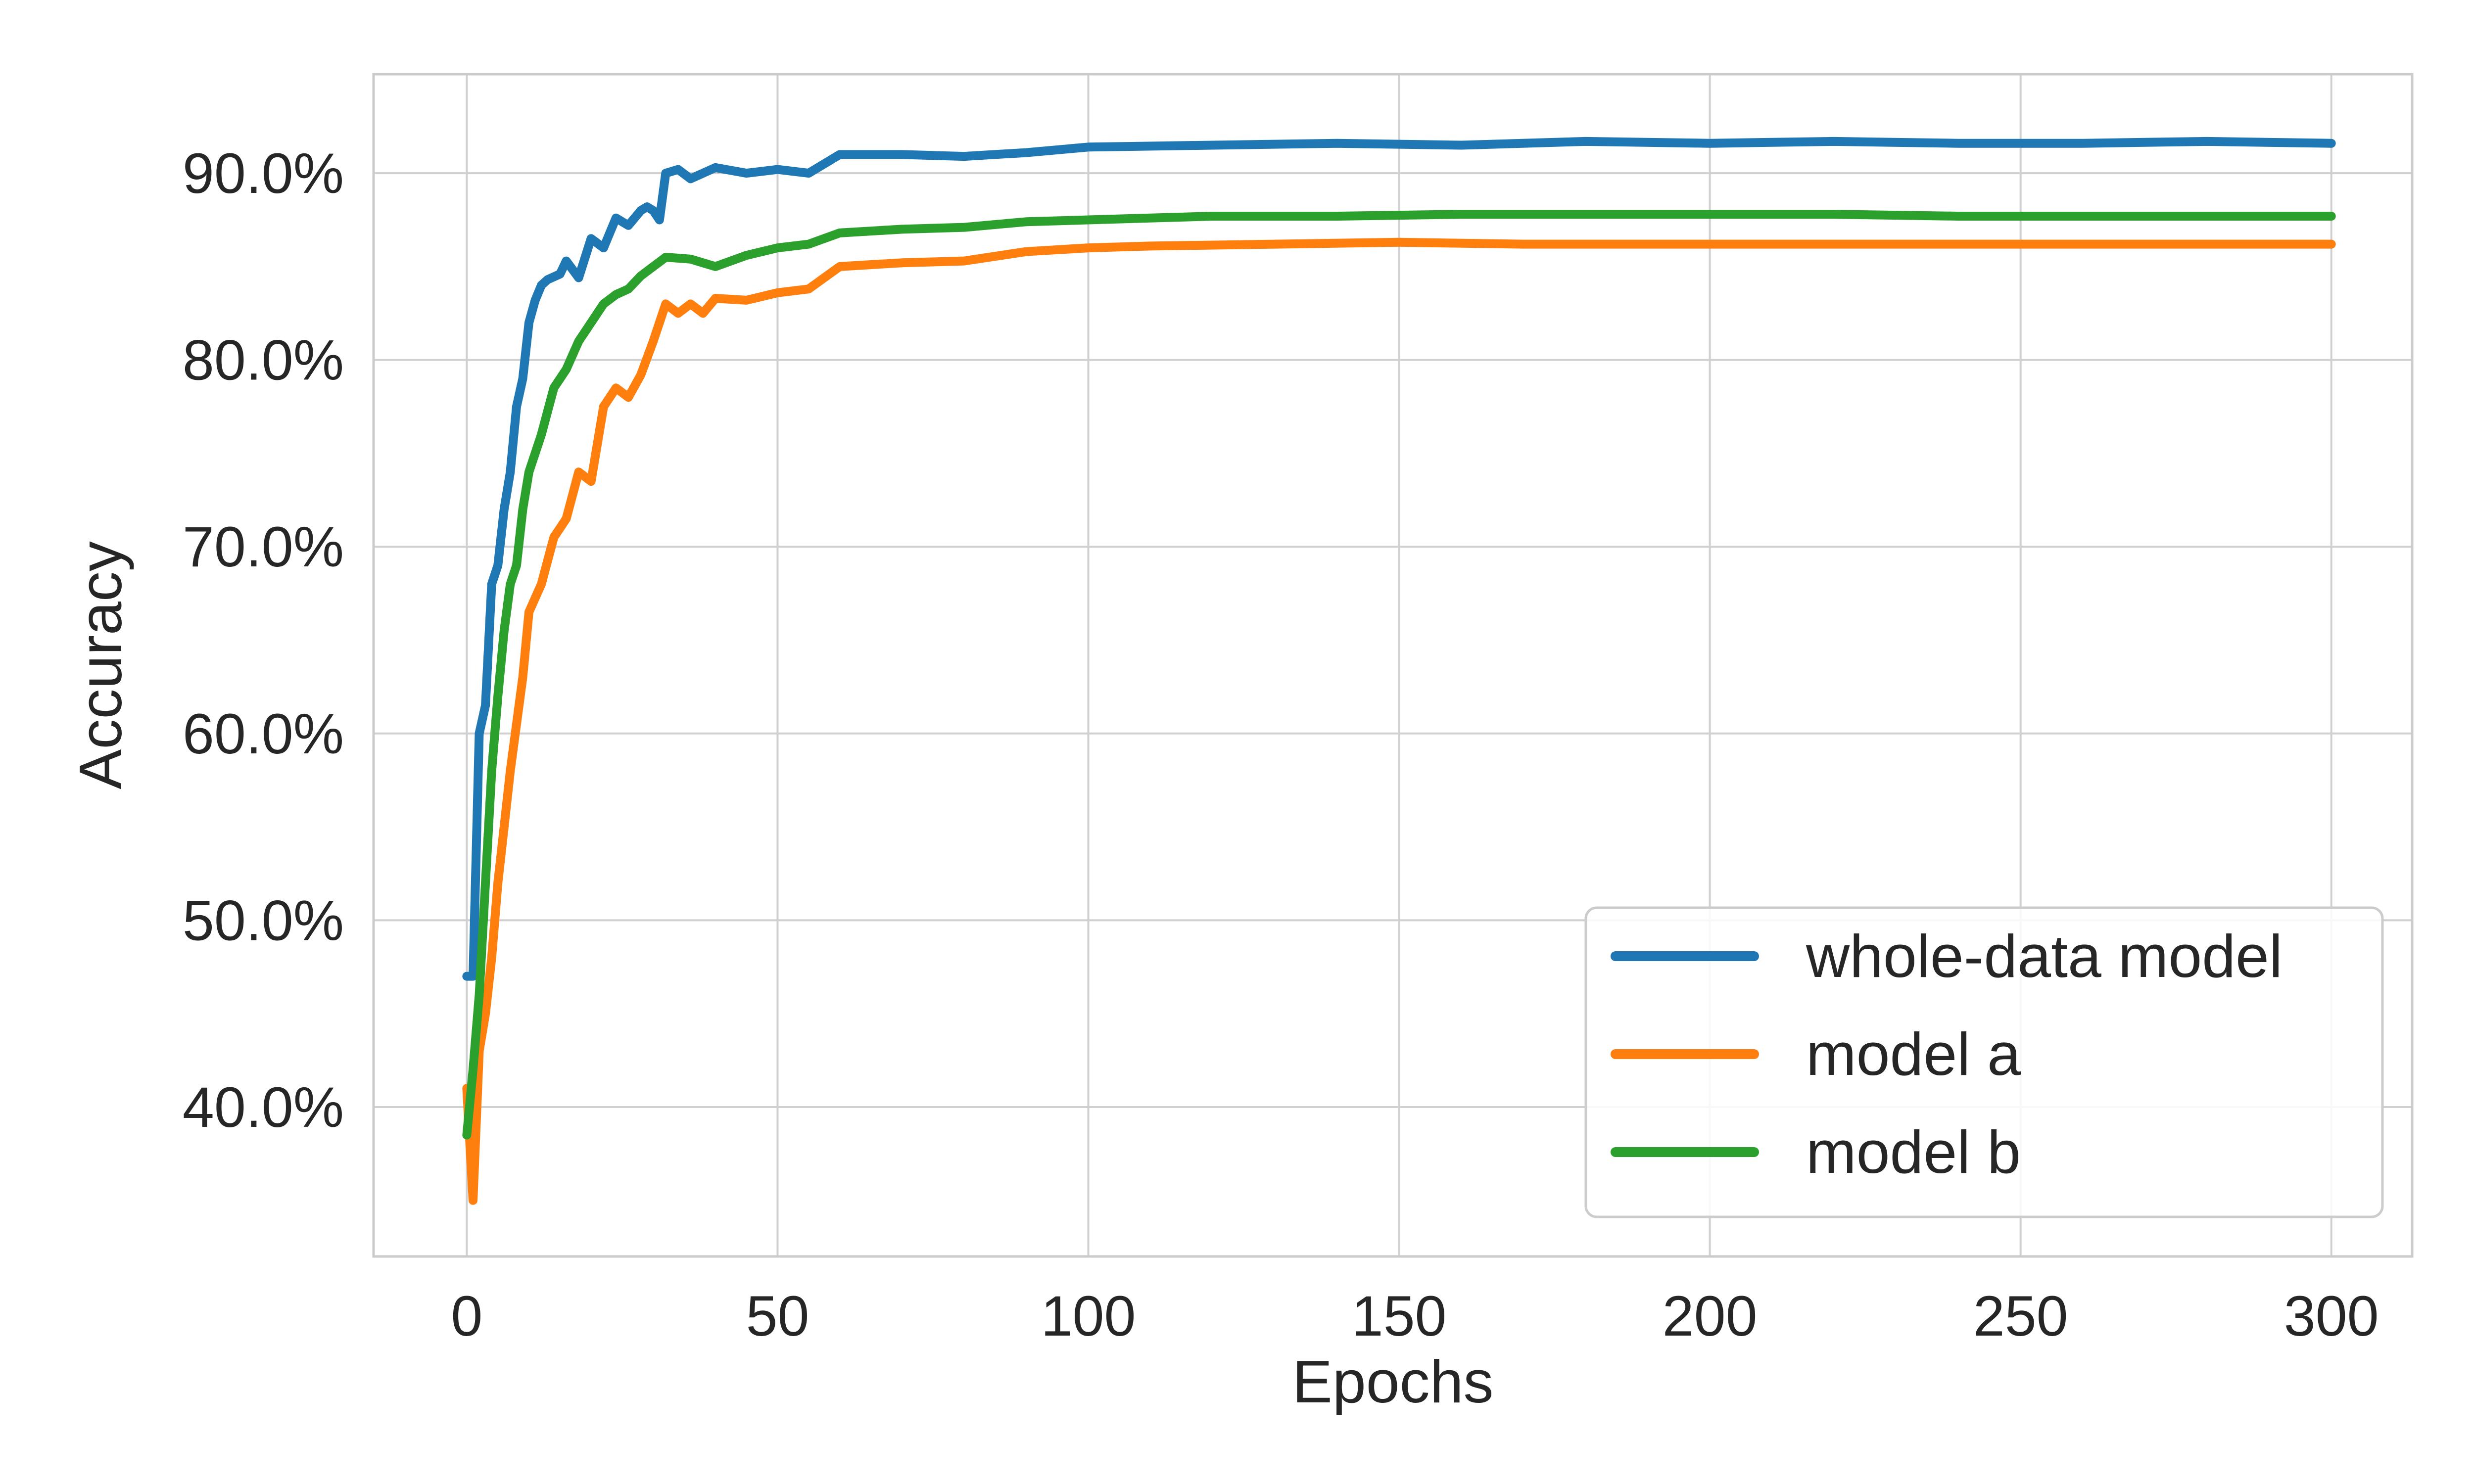  I want to click on y-tick-label: 40.0%, so click(264, 1107).